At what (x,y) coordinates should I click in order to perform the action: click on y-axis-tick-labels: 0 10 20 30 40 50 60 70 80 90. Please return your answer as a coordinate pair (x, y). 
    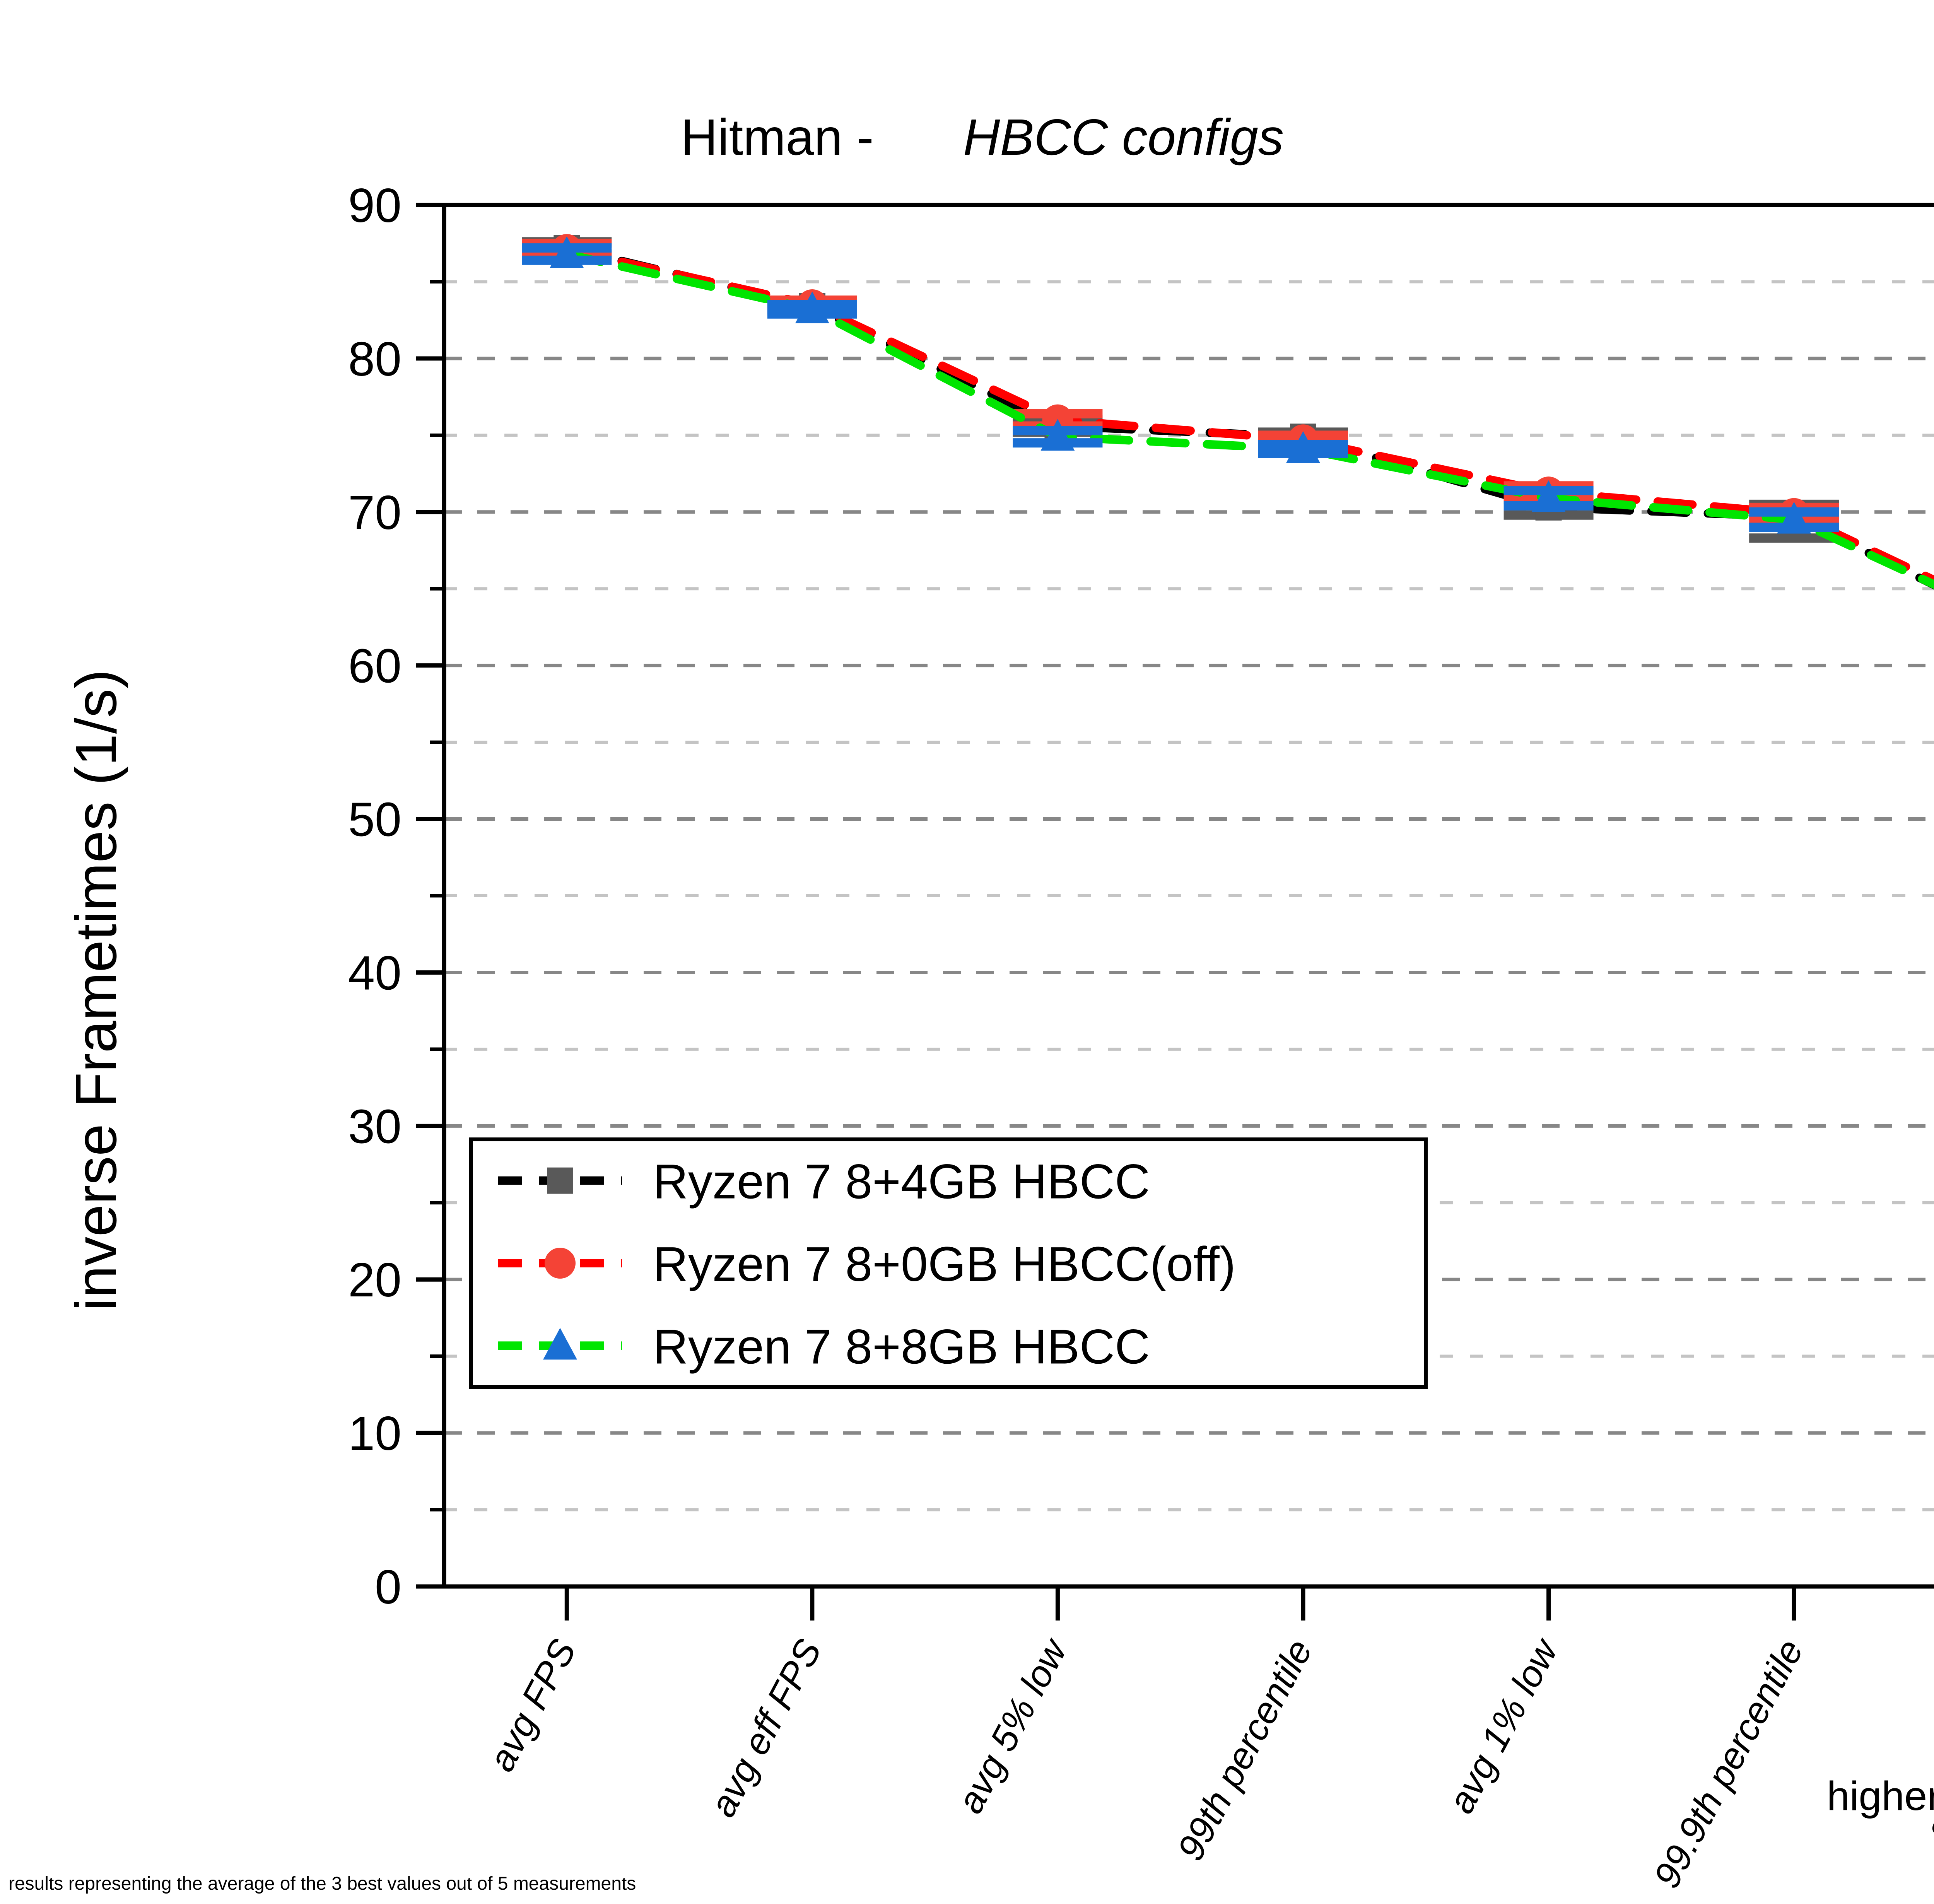
    Looking at the image, I should click on (374, 896).